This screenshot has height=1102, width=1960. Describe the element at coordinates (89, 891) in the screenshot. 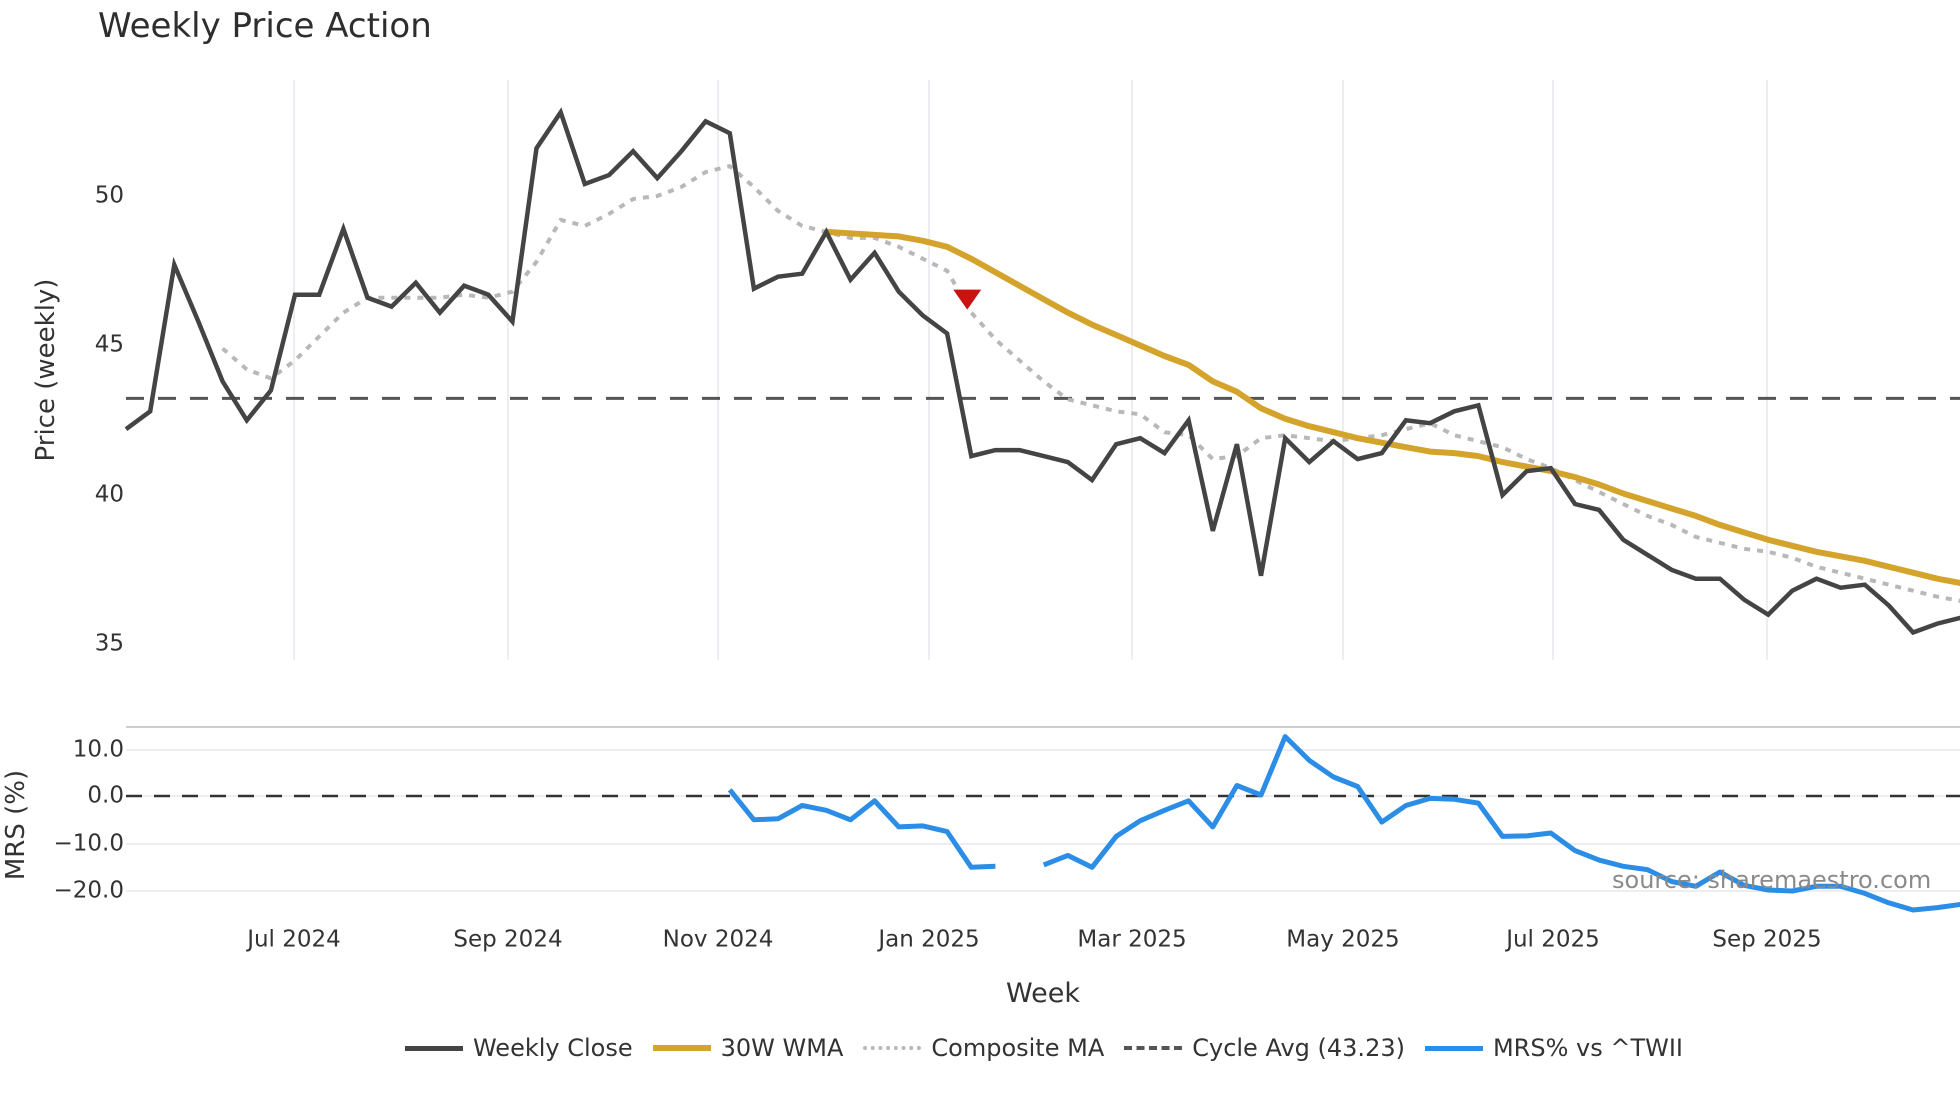

I see `svg-text: −20.0` at that location.